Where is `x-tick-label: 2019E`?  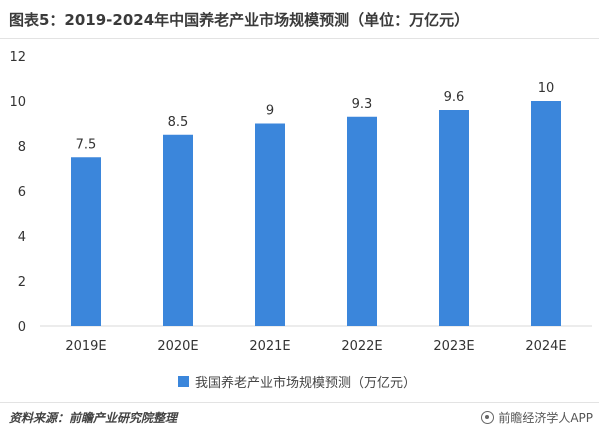
x-tick-label: 2019E is located at coordinates (85, 346).